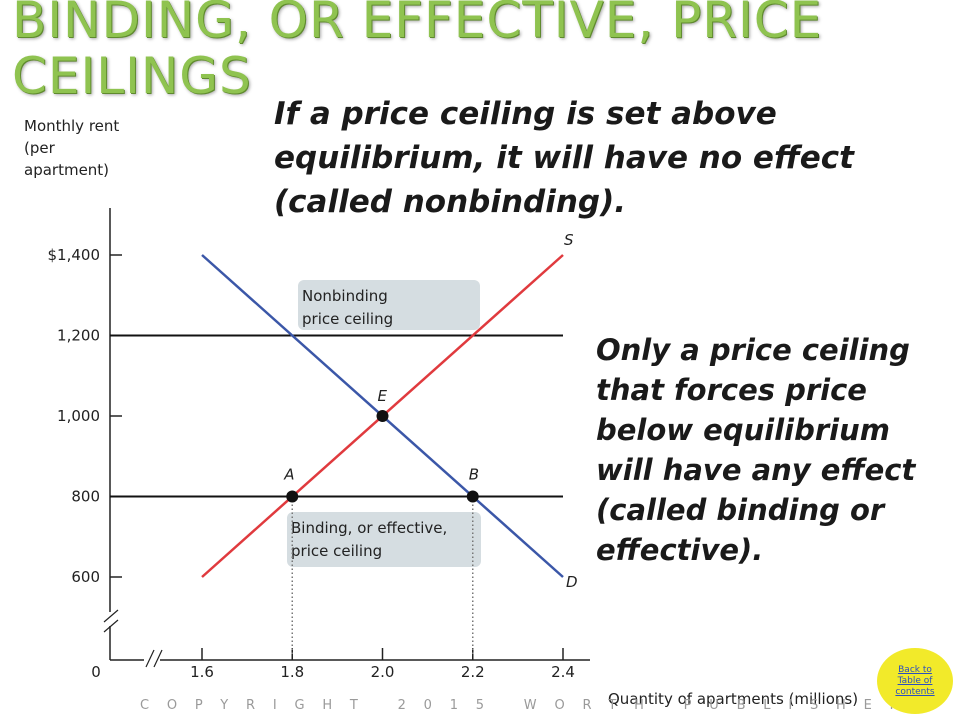 The height and width of the screenshot is (720, 960). What do you see at coordinates (474, 475) in the screenshot?
I see `point-label-b: B` at bounding box center [474, 475].